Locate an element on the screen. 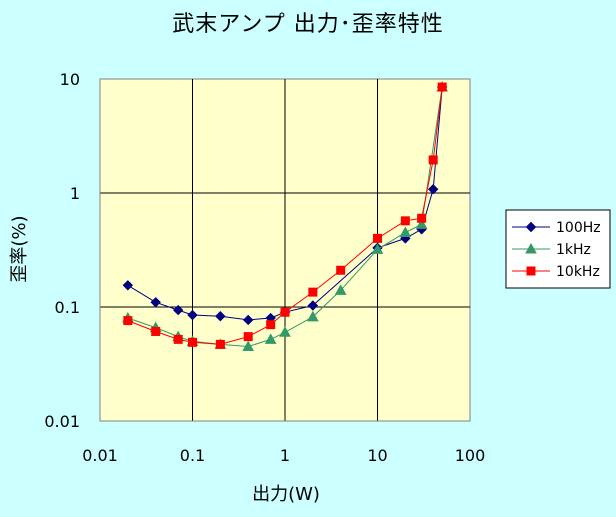 The width and height of the screenshot is (616, 517). x-tick-label: 0.01 is located at coordinates (100, 455).